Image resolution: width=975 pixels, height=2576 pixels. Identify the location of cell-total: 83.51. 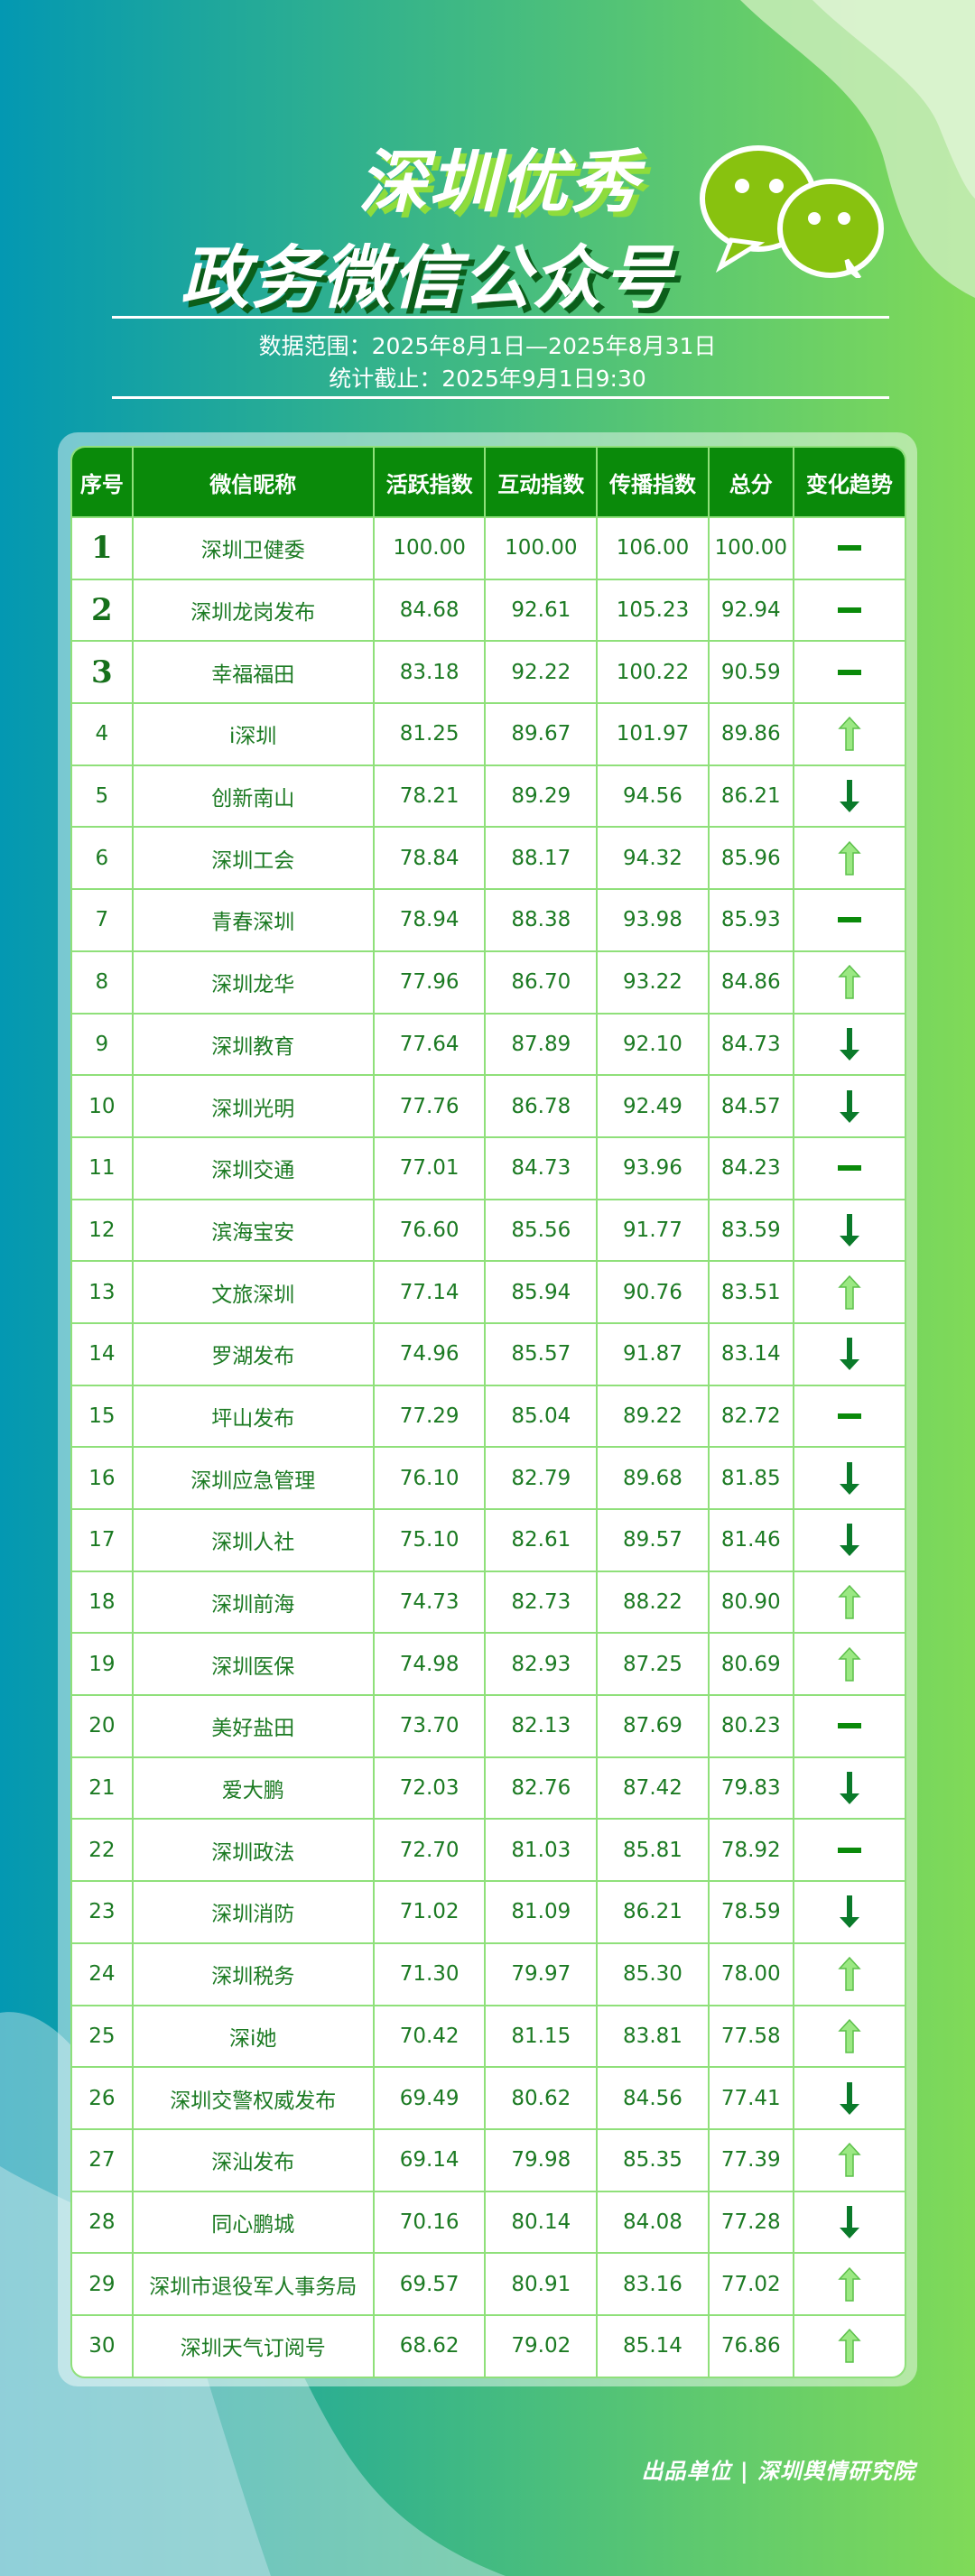
(752, 1291).